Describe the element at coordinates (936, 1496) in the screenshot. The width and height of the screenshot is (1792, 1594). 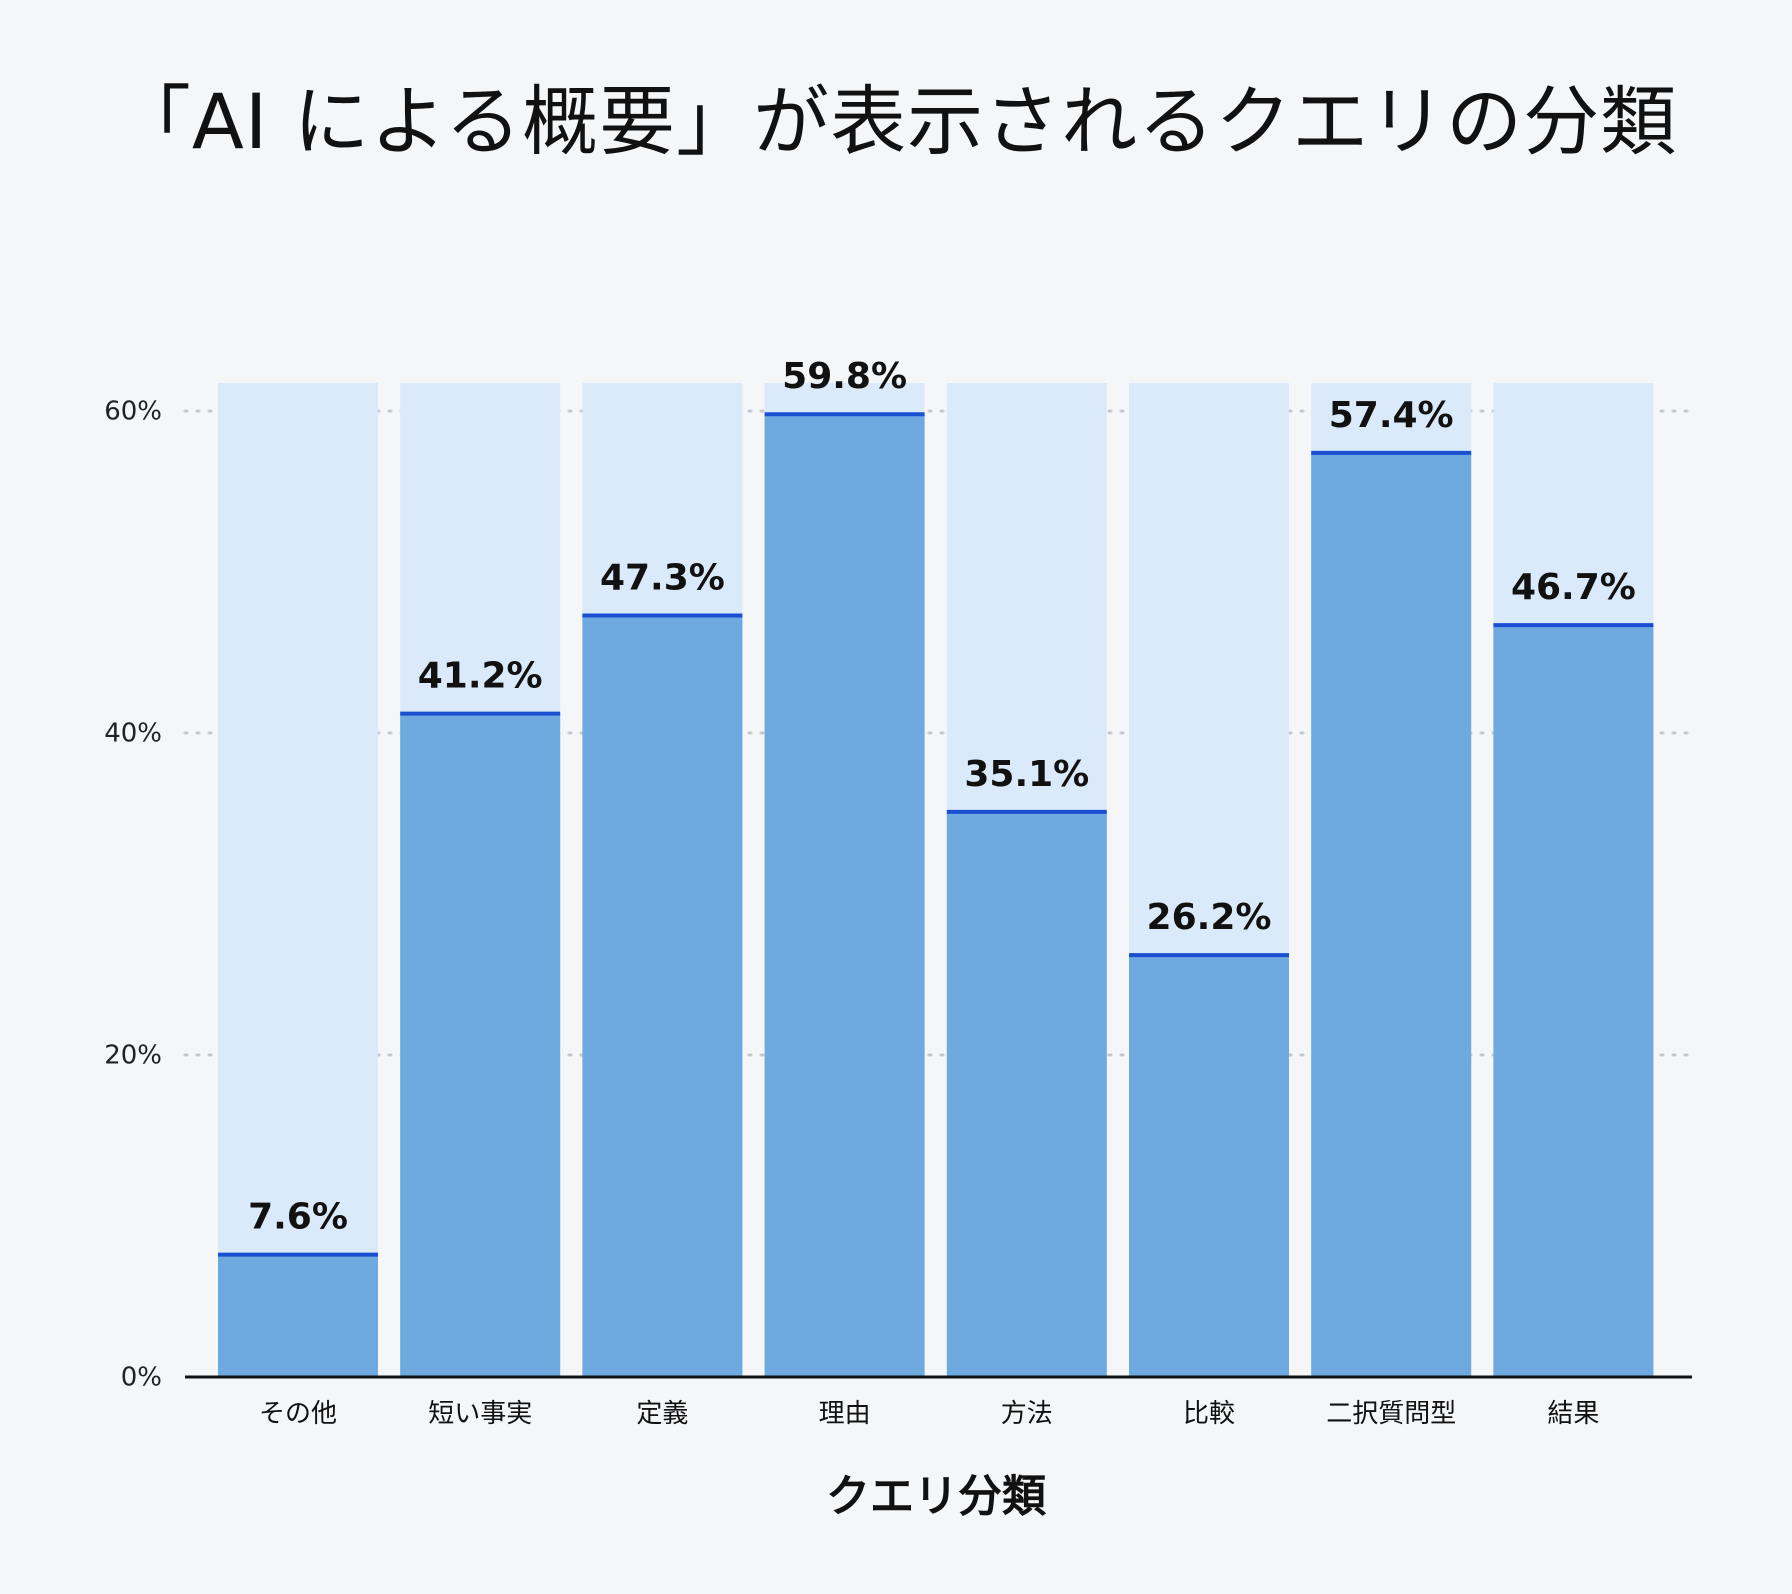
I see `x-axis-title: クエリ分類` at that location.